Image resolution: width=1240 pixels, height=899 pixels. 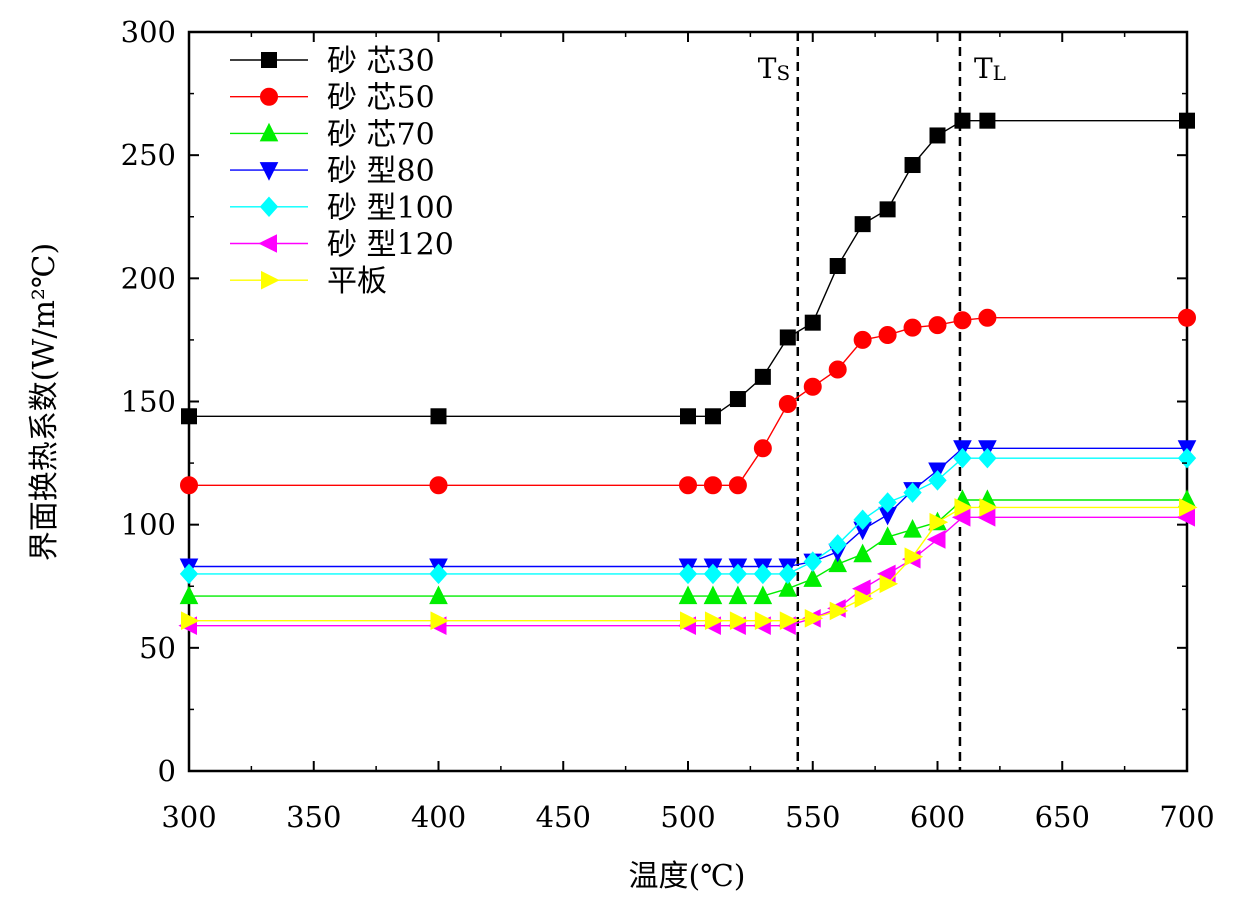 I want to click on reference-line-label-tl: TL, so click(x=990, y=68).